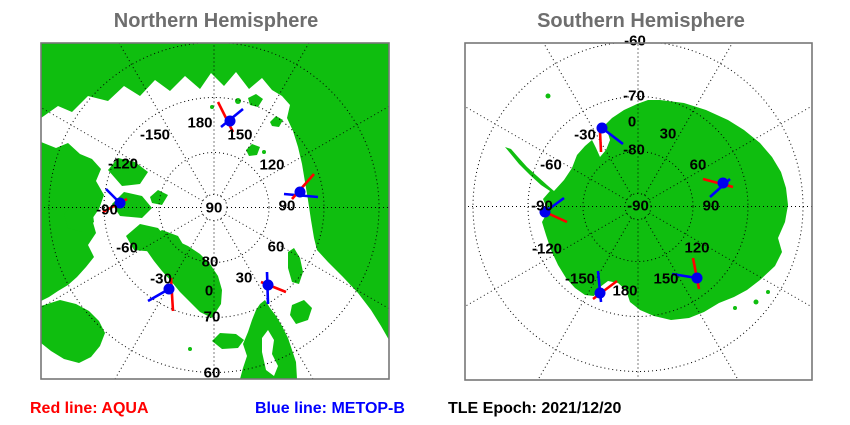 Image resolution: width=850 pixels, height=425 pixels. Describe the element at coordinates (634, 150) in the screenshot. I see `grid-label: -80` at that location.